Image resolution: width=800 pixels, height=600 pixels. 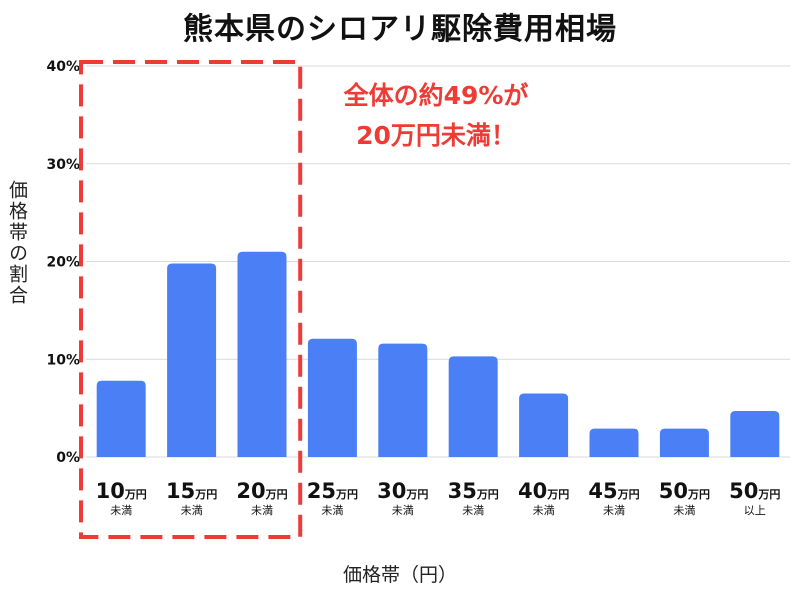 What do you see at coordinates (613, 491) in the screenshot?
I see `x-tick-label: 45万円` at bounding box center [613, 491].